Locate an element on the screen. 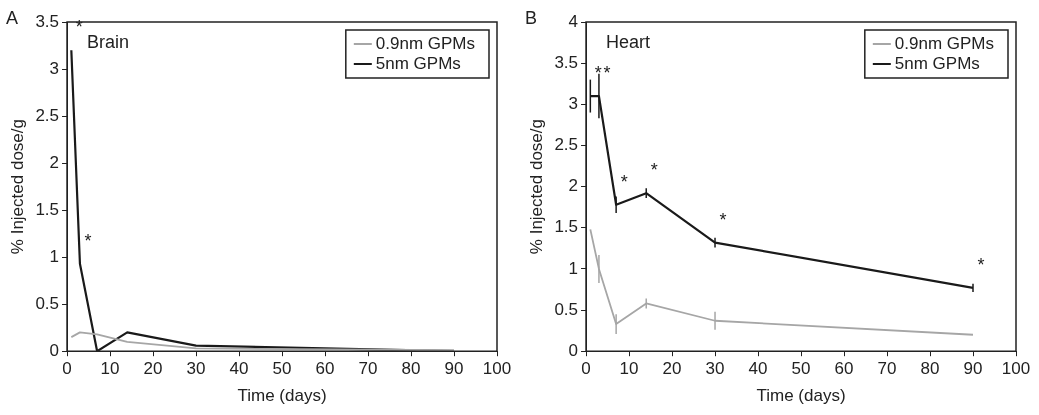 The image size is (1039, 415). text: Brain is located at coordinates (108, 41).